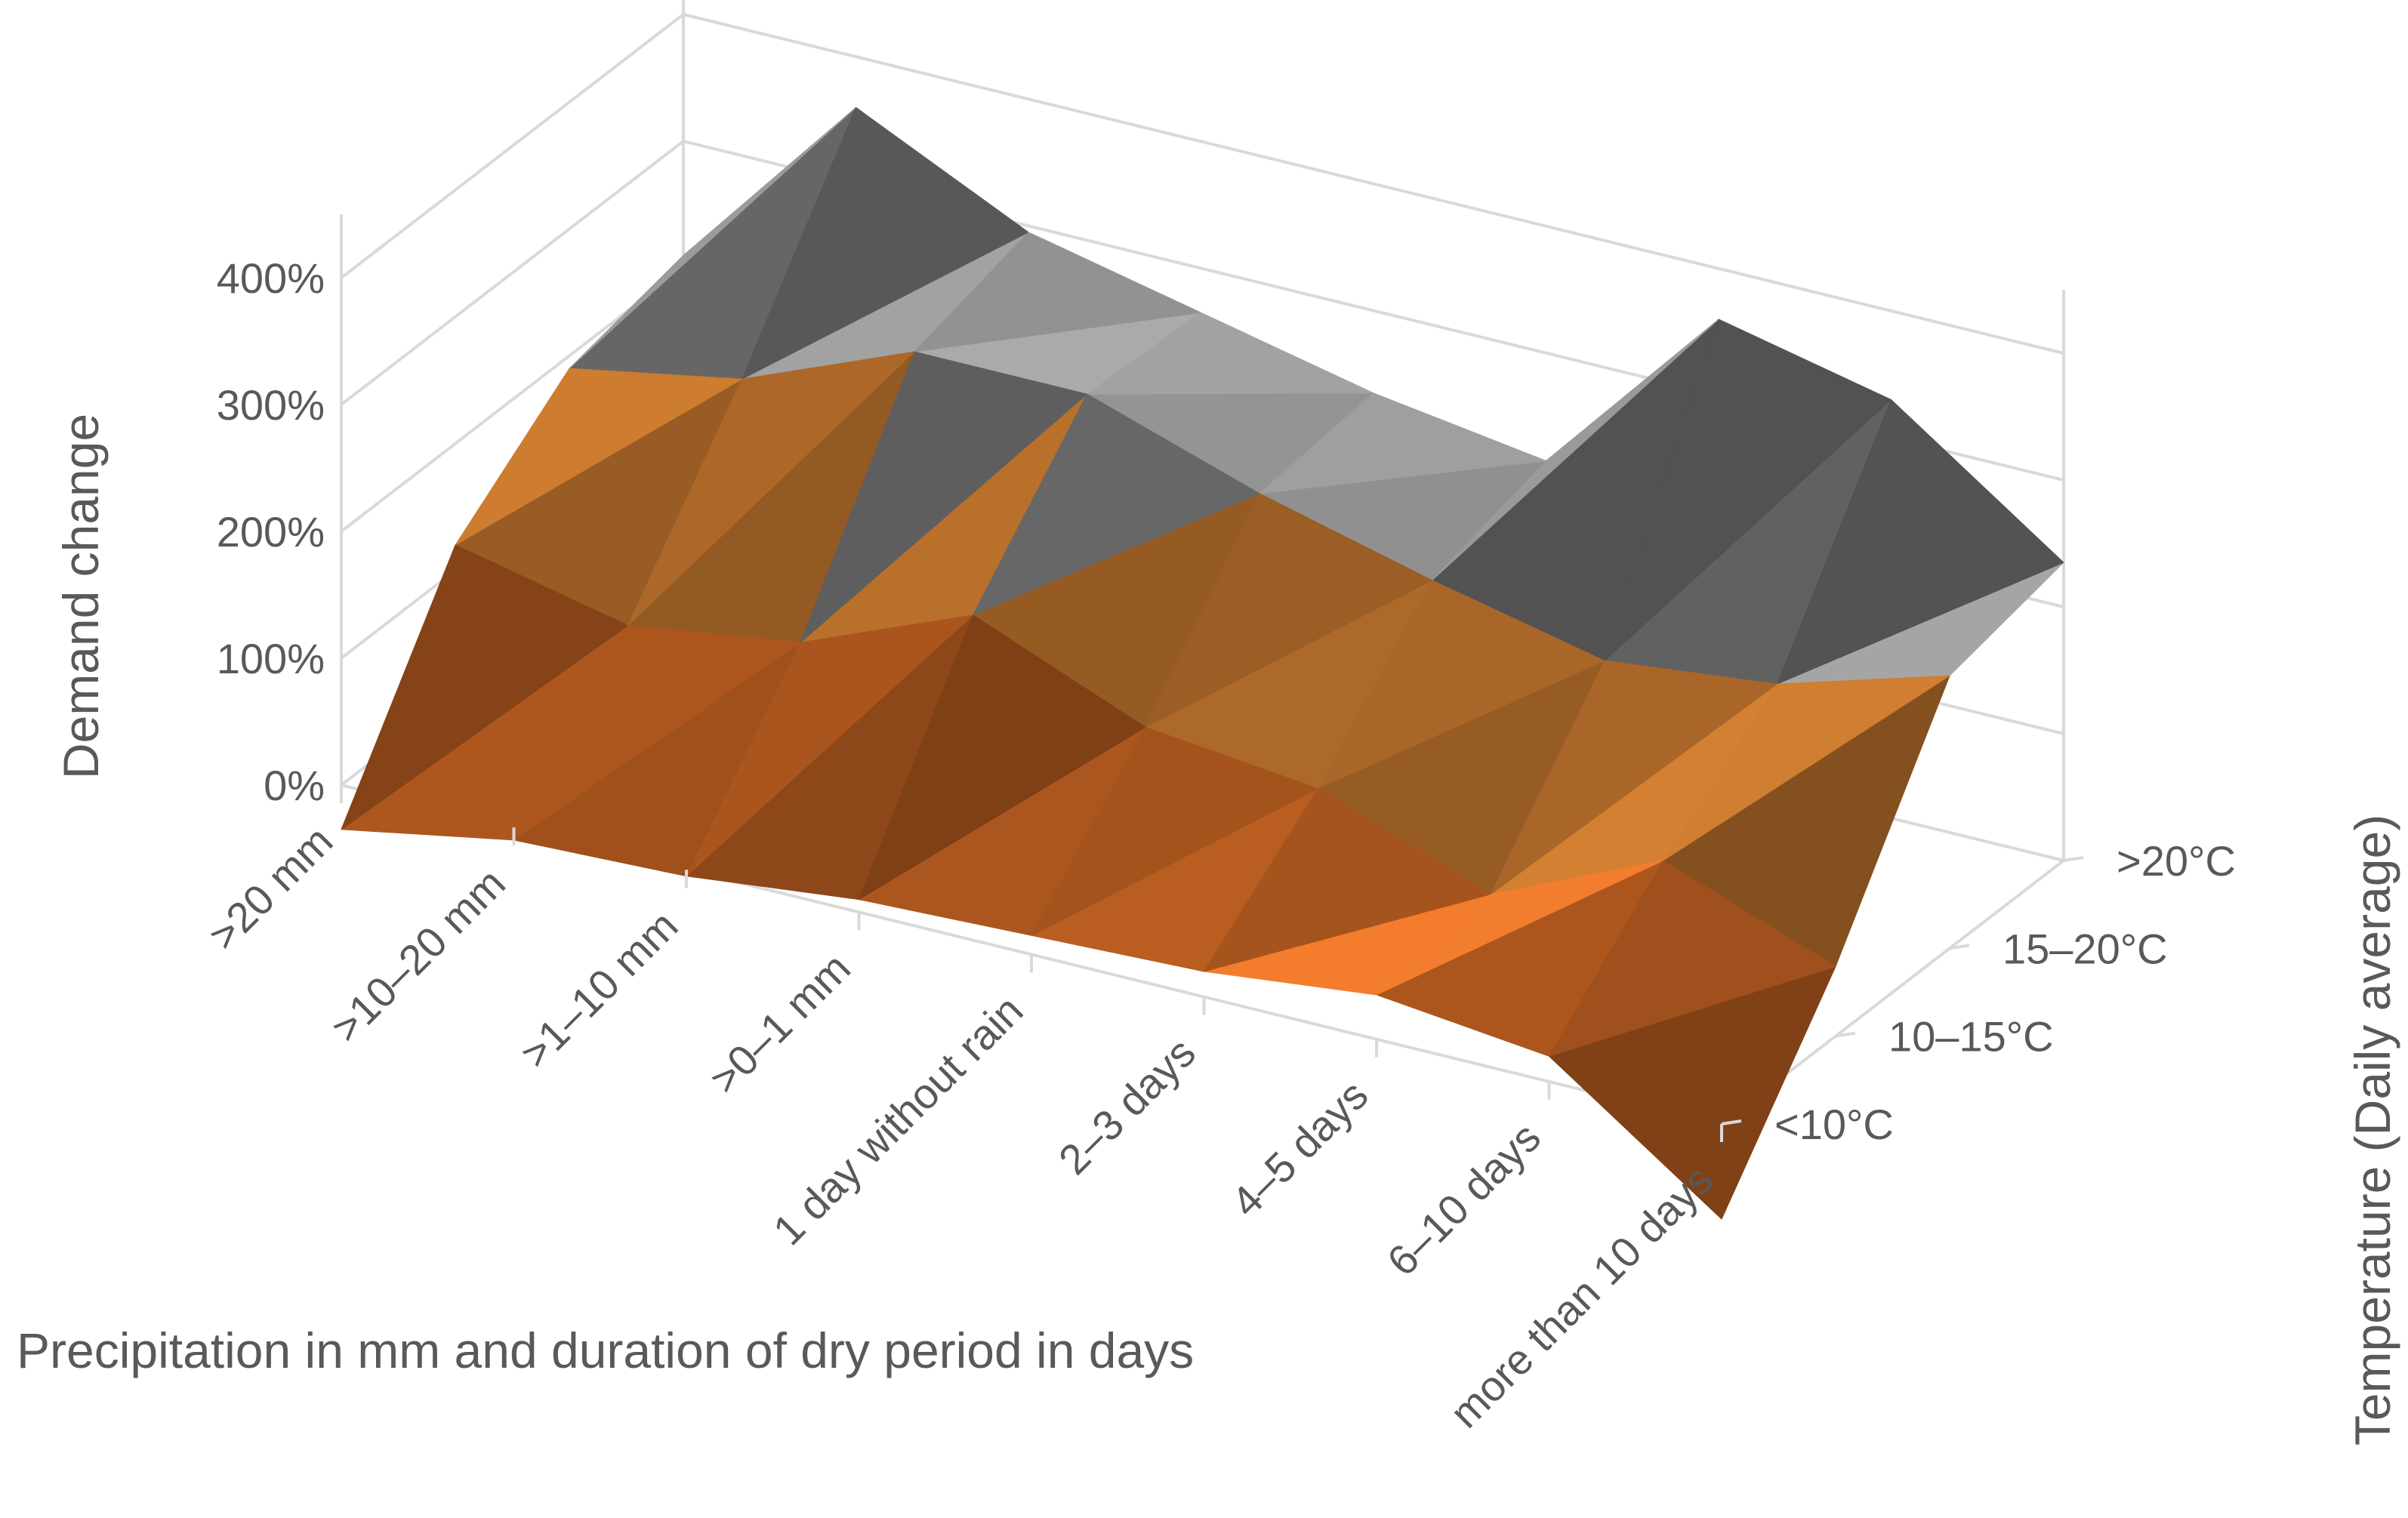  I want to click on z-tick-label: 300%, so click(271, 405).